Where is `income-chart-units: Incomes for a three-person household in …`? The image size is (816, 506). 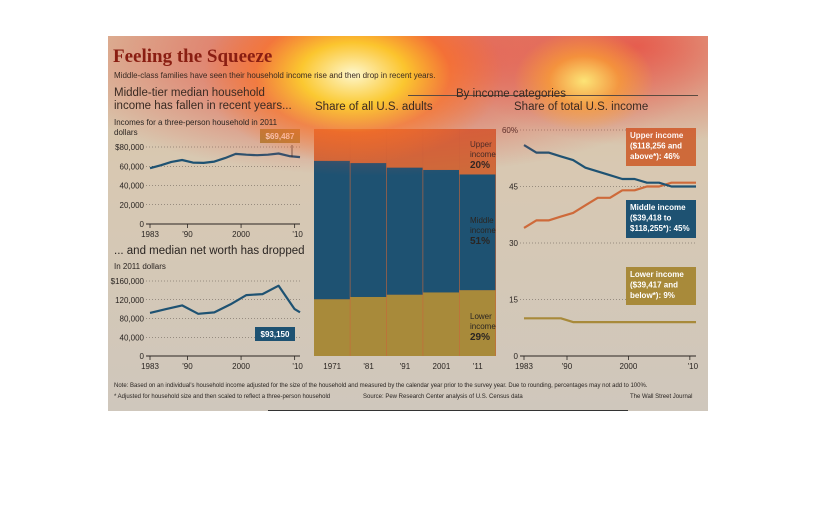 income-chart-units: Incomes for a three-person household in … is located at coordinates (196, 127).